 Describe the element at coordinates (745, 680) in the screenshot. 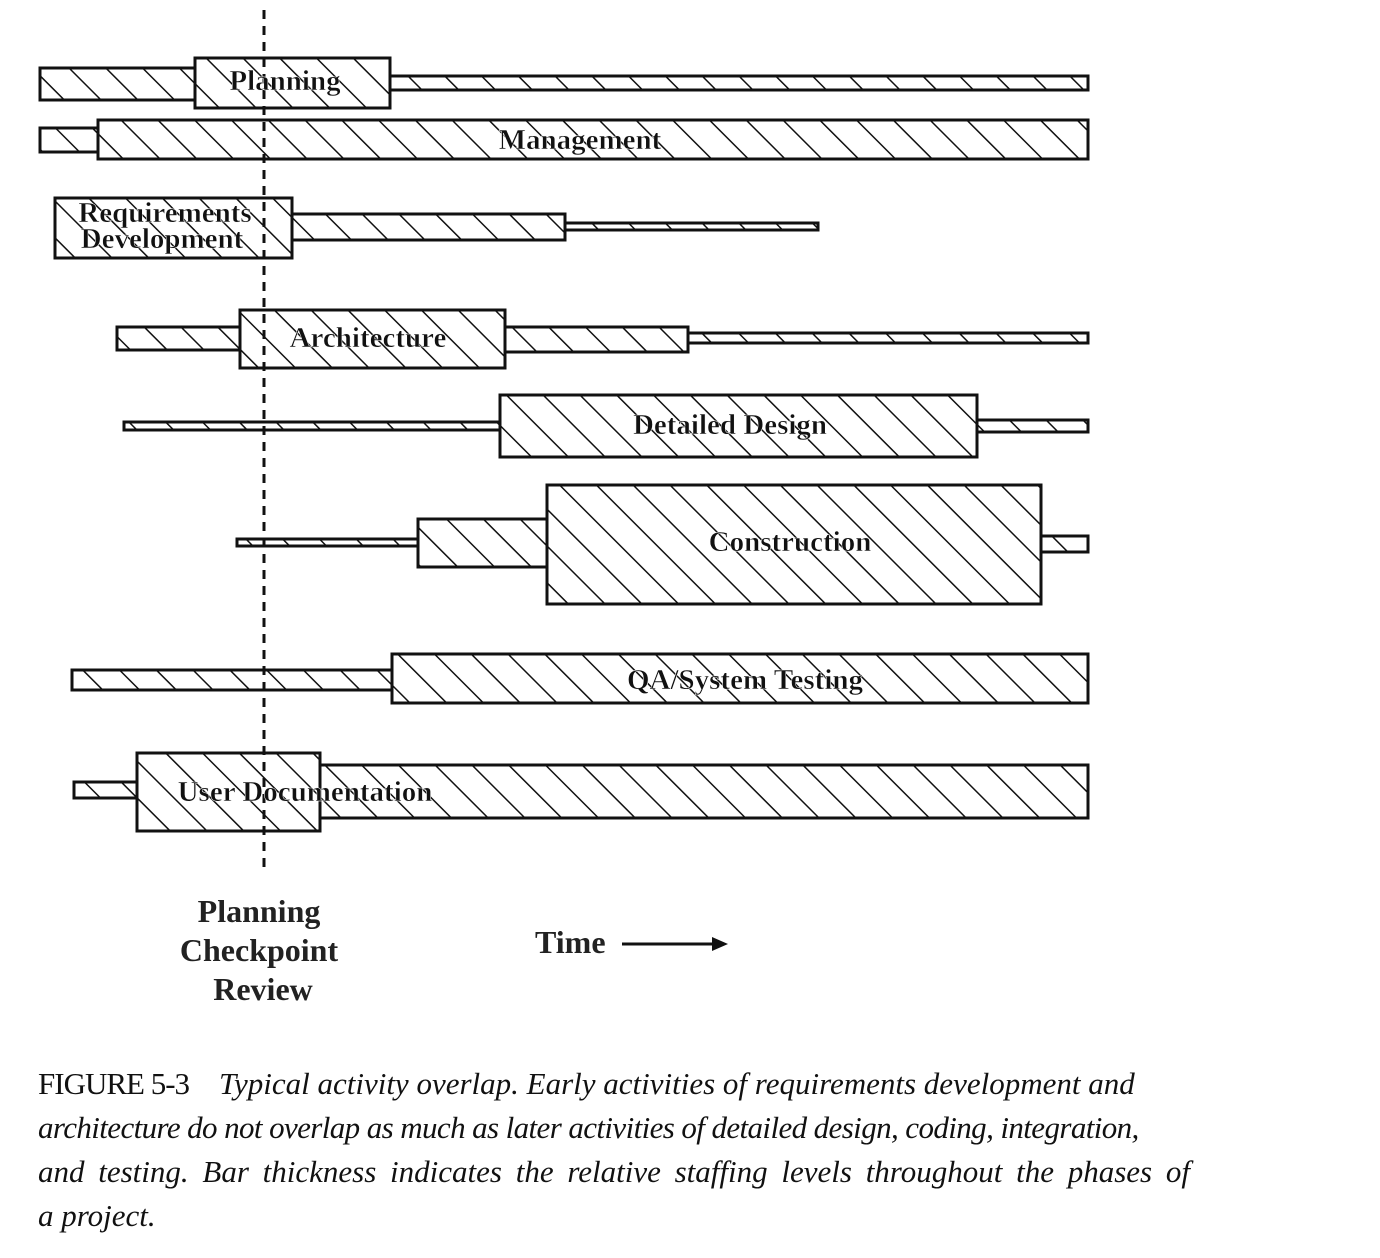

I see `qa-label: QA/System Testing` at that location.